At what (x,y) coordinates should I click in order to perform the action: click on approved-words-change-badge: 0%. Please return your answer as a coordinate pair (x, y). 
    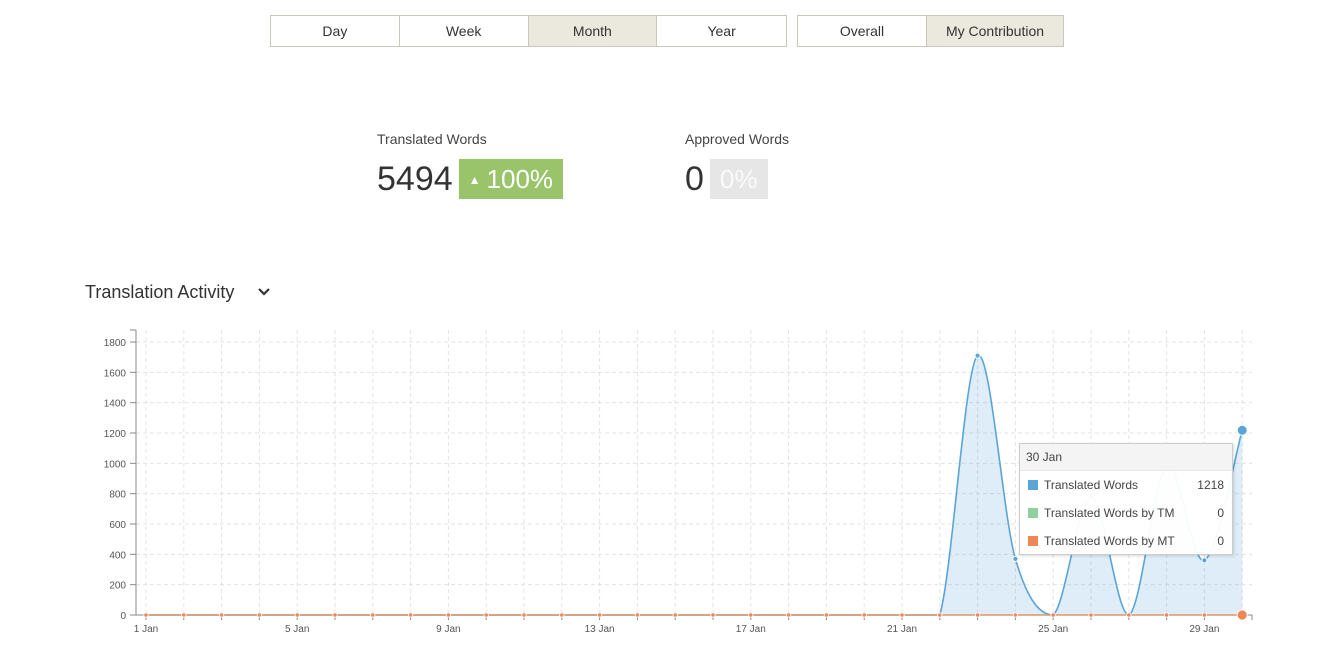
    Looking at the image, I should click on (738, 179).